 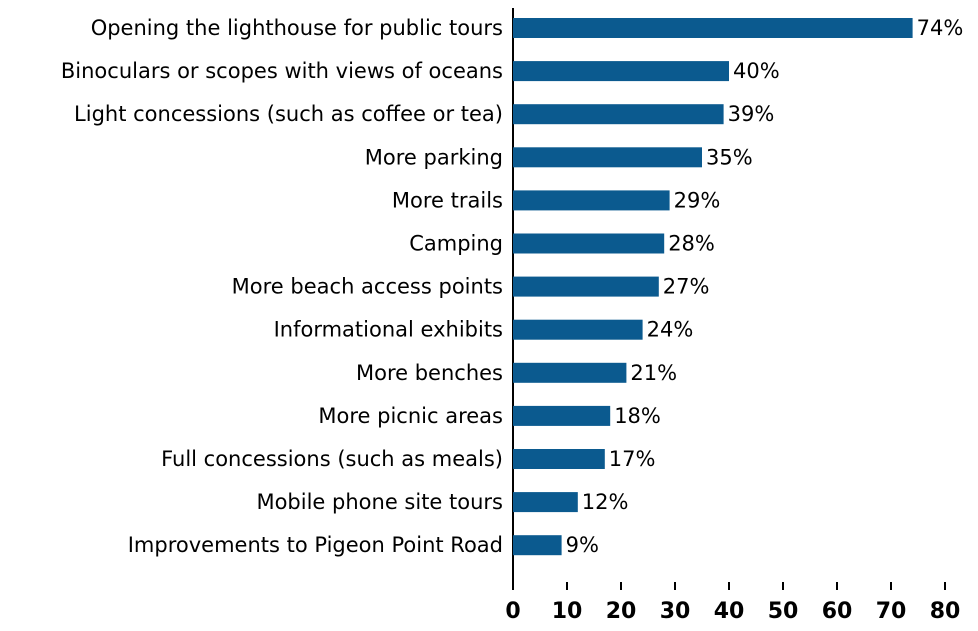 What do you see at coordinates (512, 611) in the screenshot?
I see `x-tick-label: 0` at bounding box center [512, 611].